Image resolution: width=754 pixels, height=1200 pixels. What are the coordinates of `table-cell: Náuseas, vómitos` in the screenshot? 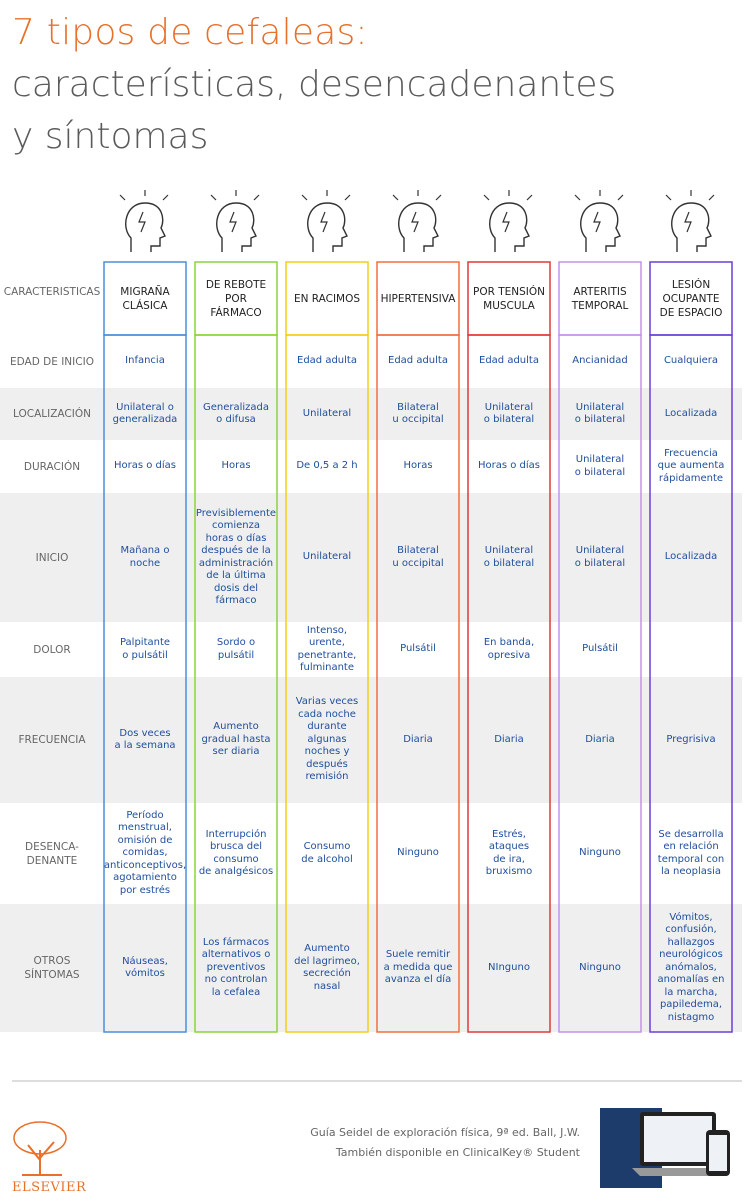 It's located at (145, 967).